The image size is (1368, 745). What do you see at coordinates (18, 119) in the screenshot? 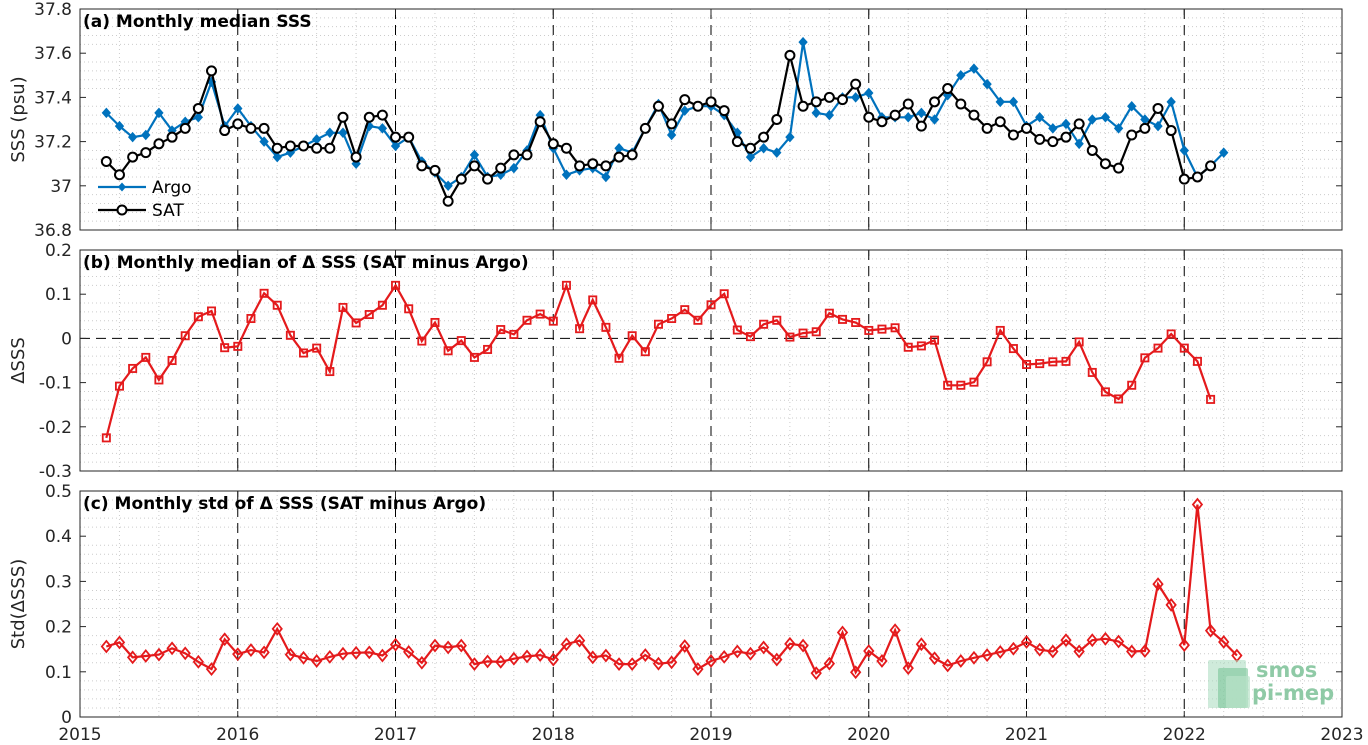
I see `y-axis-label: SSS (psu)` at bounding box center [18, 119].